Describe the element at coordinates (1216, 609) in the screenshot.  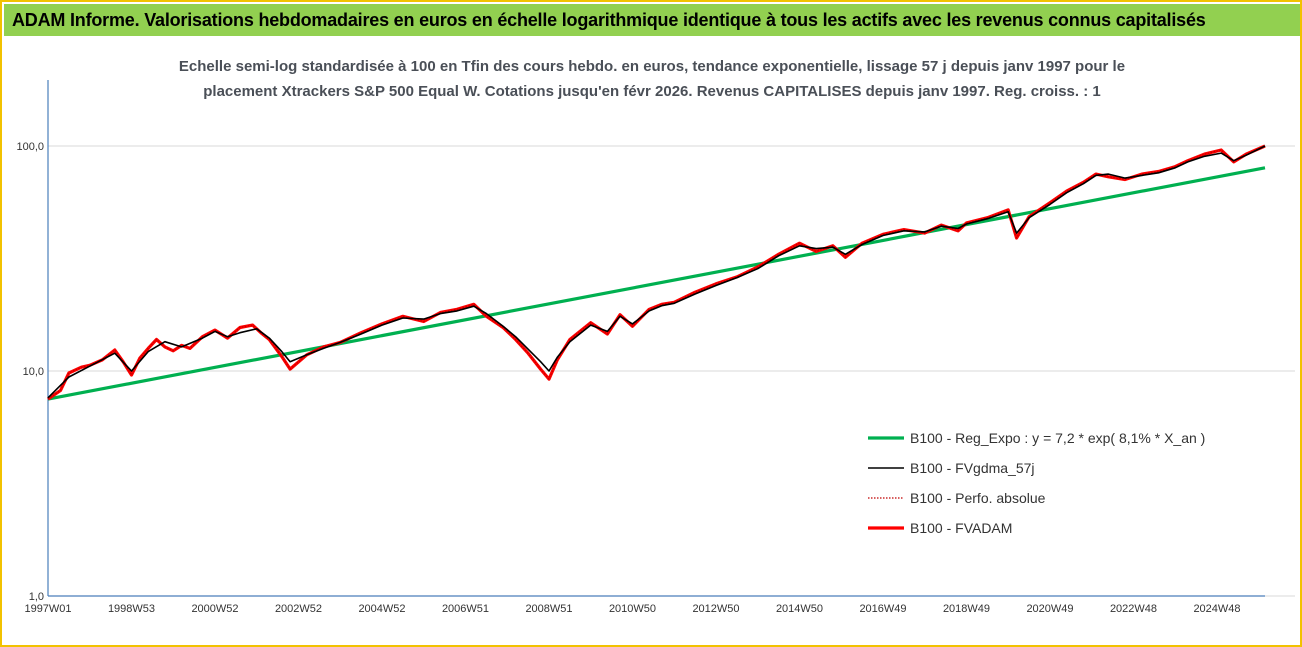
I see `x-tick-label: 2024W48` at that location.